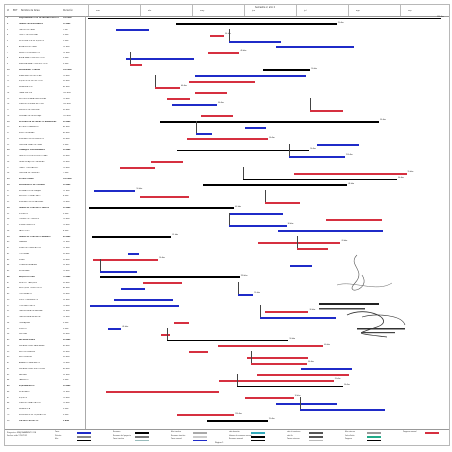 The height and width of the screenshot is (452, 452). Describe the element at coordinates (45, 380) in the screenshot. I see `task-row: 64 TABLEROS 5 días` at that location.